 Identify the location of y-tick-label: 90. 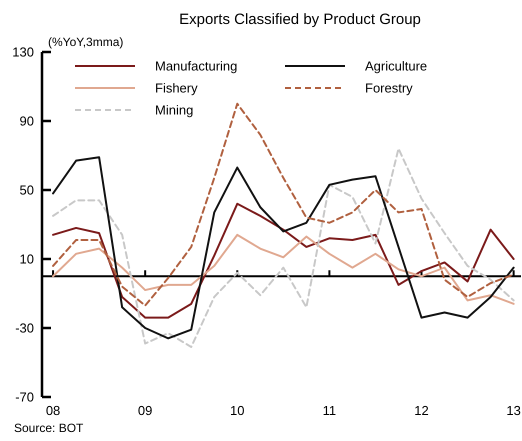
(27, 121).